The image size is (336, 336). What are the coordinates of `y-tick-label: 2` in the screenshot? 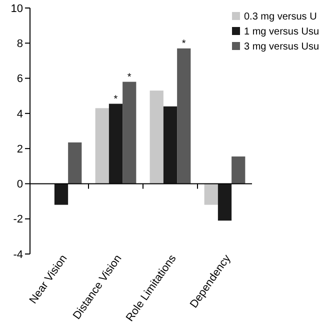 It's located at (19, 149).